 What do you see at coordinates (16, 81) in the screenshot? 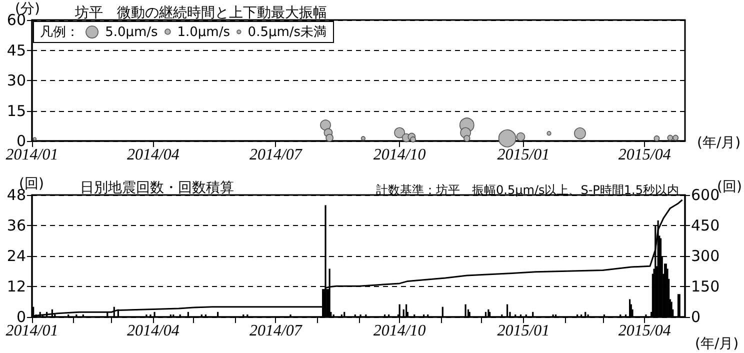
I see `y-tick-label: 30` at bounding box center [16, 81].